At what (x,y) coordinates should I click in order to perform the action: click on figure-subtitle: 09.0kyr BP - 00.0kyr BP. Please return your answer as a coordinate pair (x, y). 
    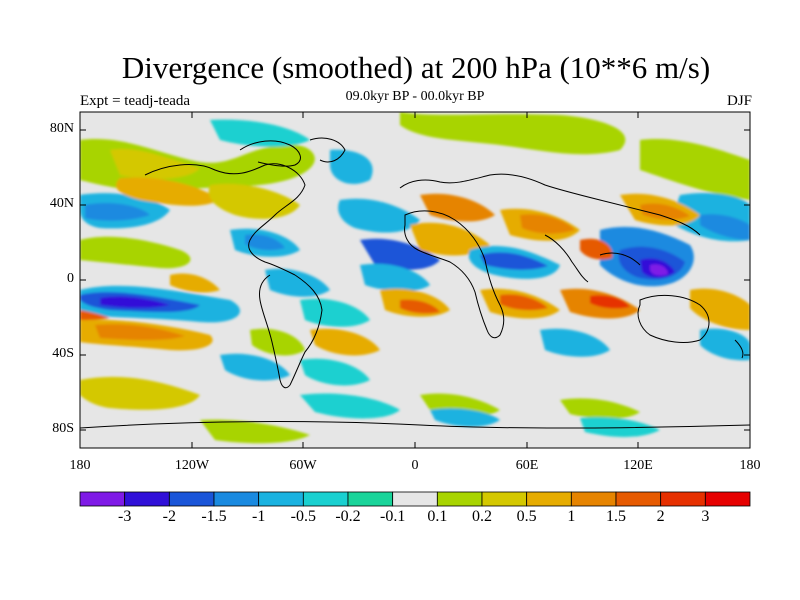
    Looking at the image, I should click on (415, 96).